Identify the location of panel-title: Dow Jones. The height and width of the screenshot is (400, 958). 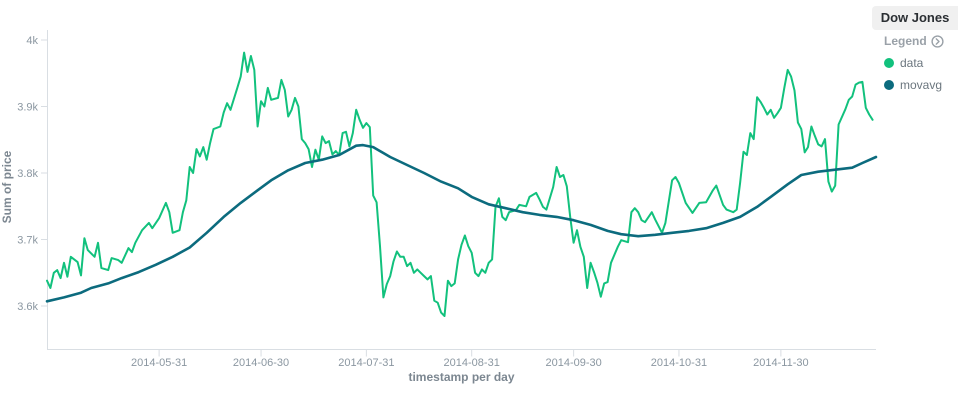
(915, 17).